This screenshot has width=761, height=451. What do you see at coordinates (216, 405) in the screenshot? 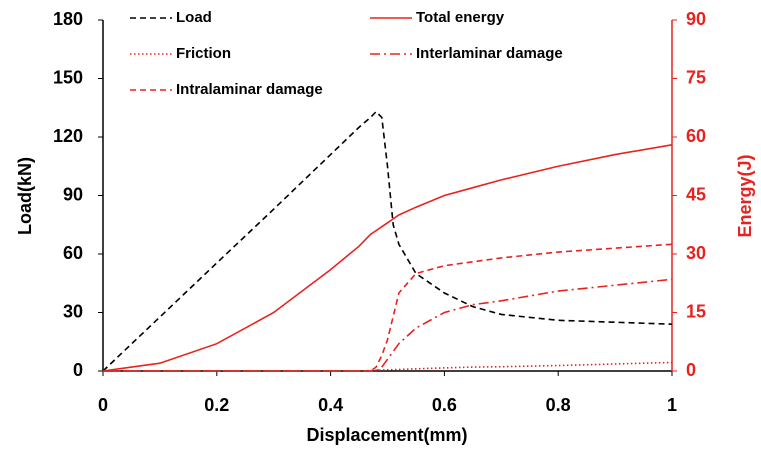
I see `x-tick-label: 0.2` at bounding box center [216, 405].